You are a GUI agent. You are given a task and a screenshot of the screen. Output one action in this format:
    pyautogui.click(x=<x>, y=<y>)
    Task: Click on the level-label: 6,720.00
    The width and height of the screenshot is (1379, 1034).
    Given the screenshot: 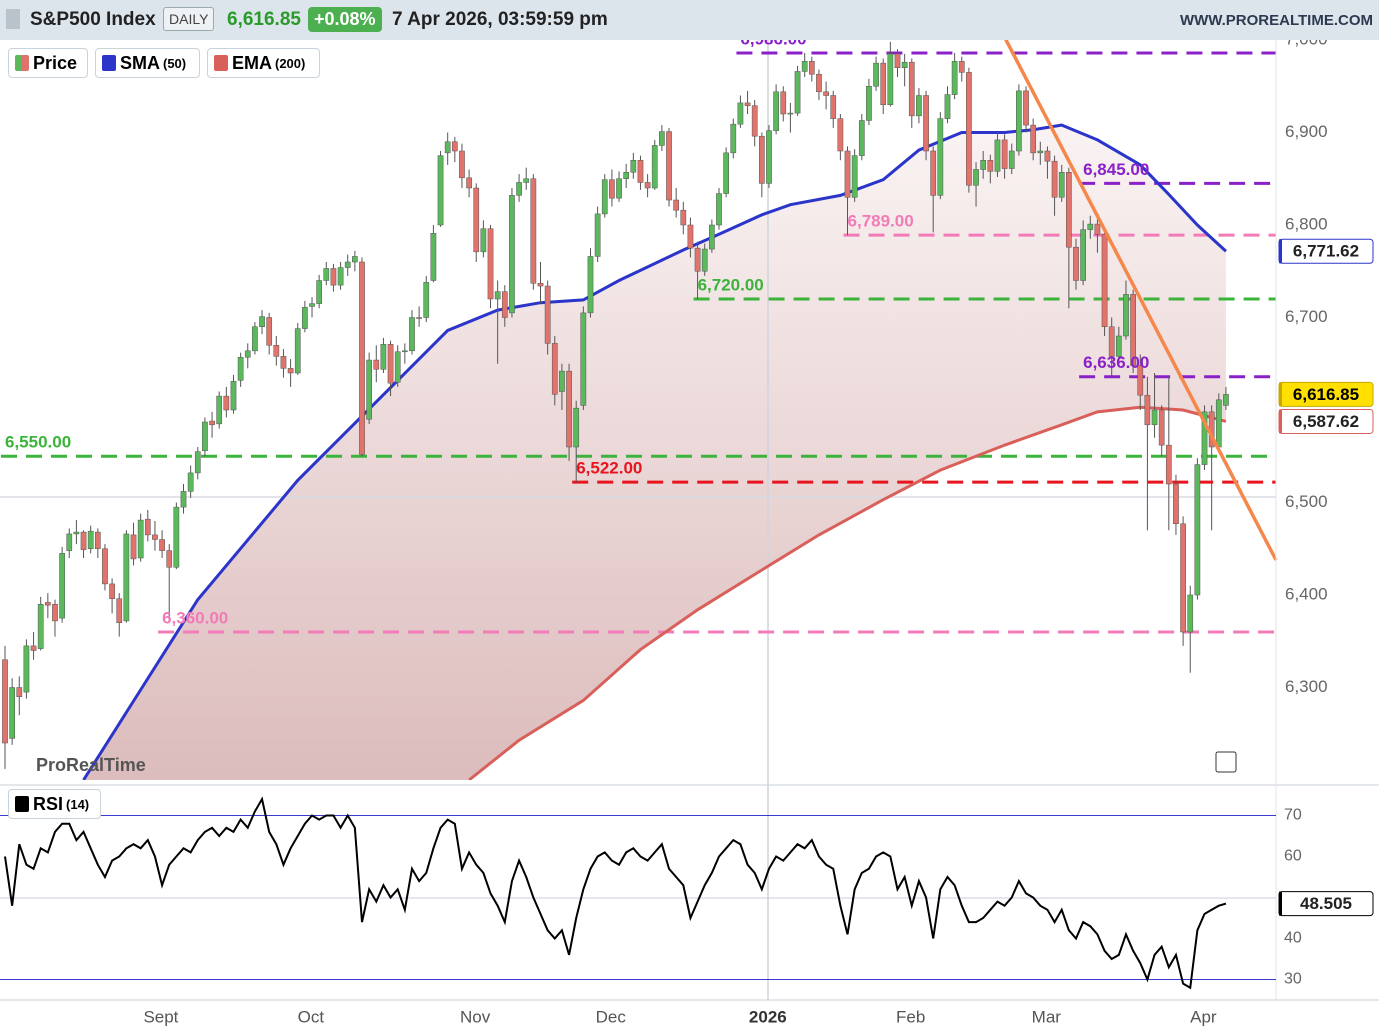 What is the action you would take?
    pyautogui.click(x=731, y=284)
    